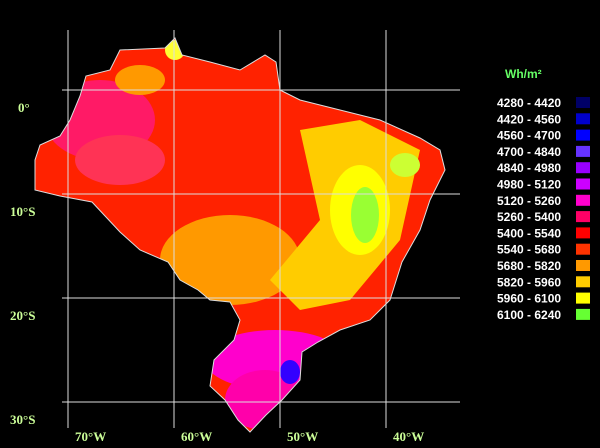 The height and width of the screenshot is (448, 600). I want to click on legend-label: 5540 - 5680, so click(529, 250).